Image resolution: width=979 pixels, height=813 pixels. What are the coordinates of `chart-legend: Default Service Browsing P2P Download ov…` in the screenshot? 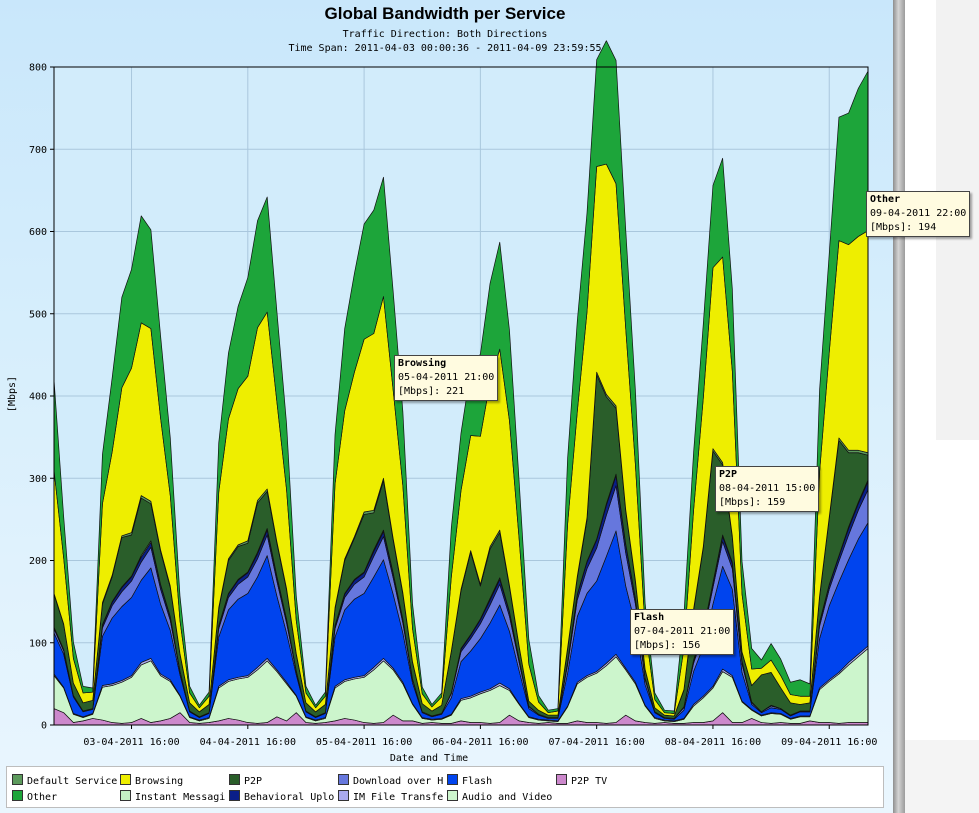 It's located at (445, 787).